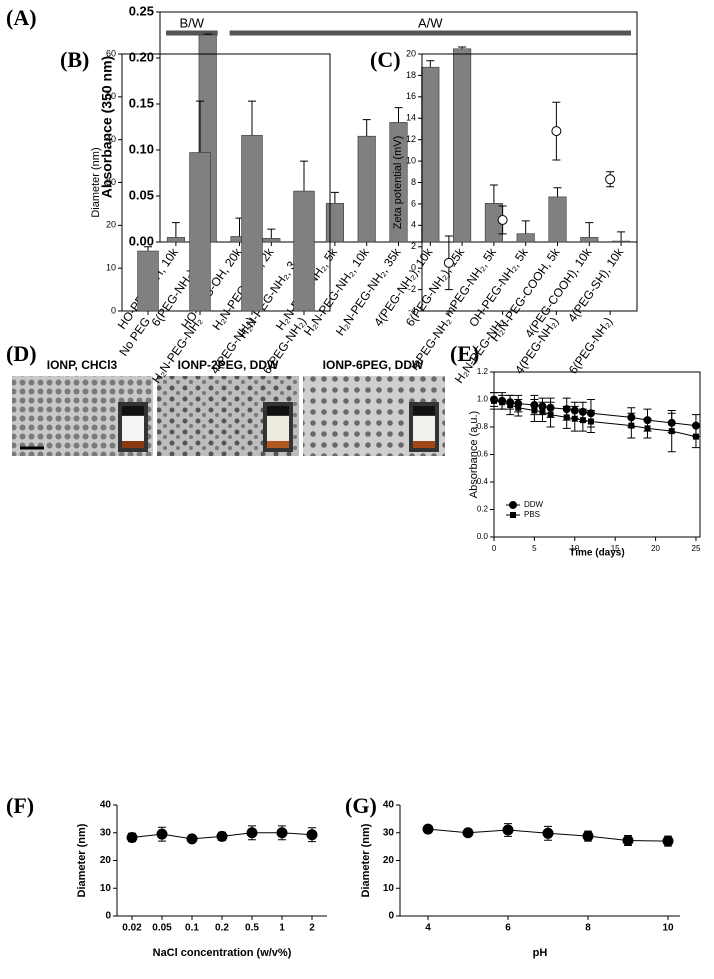 The height and width of the screenshot is (979, 714). What do you see at coordinates (141, 240) in the screenshot?
I see `y-tick-label: 0.00` at bounding box center [141, 240].